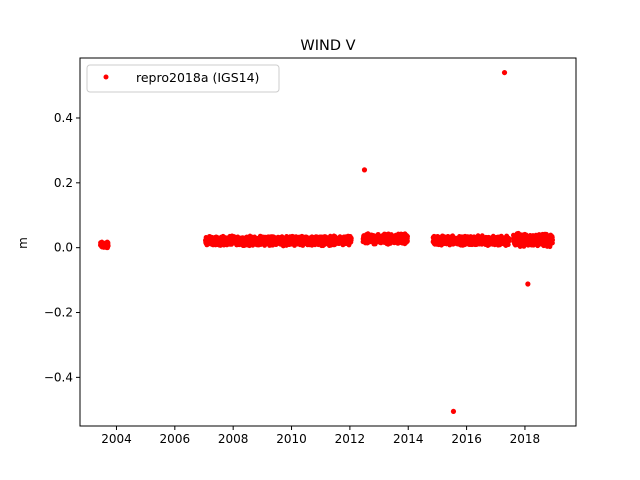 The image size is (640, 480). I want to click on y-tick-label: 0.0, so click(63, 248).